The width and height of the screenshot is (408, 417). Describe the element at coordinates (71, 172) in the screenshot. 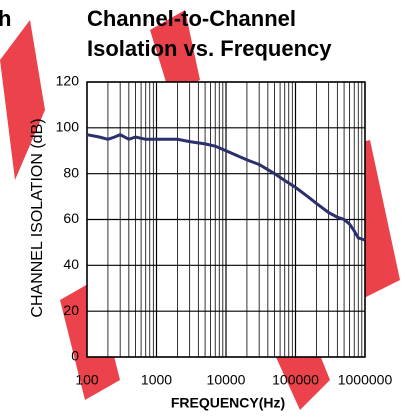

I see `y-tick-label: 80` at that location.